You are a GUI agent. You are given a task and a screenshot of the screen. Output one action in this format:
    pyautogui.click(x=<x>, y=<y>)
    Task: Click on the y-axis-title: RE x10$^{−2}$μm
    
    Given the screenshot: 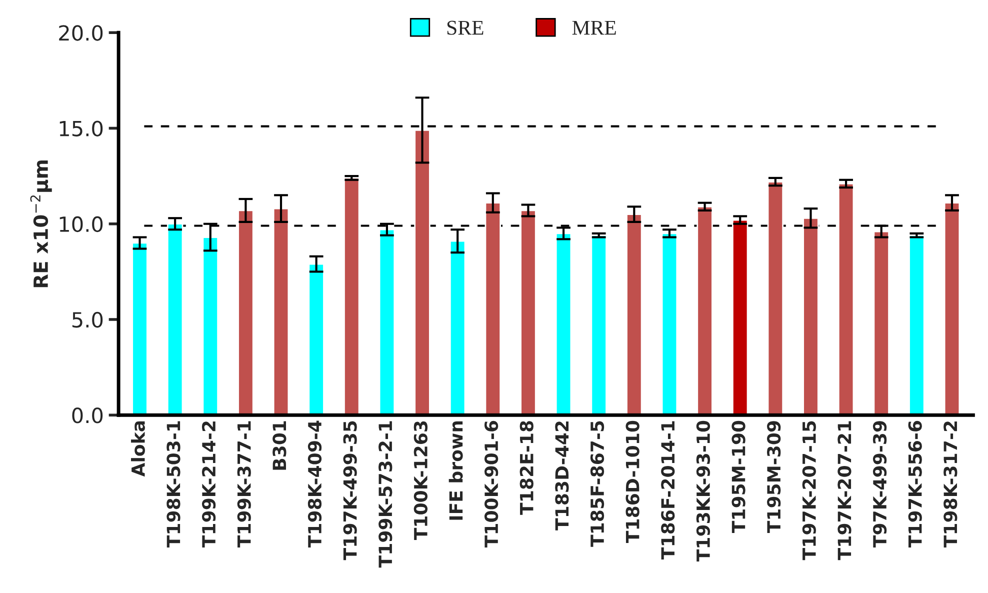 What is the action you would take?
    pyautogui.click(x=41, y=224)
    